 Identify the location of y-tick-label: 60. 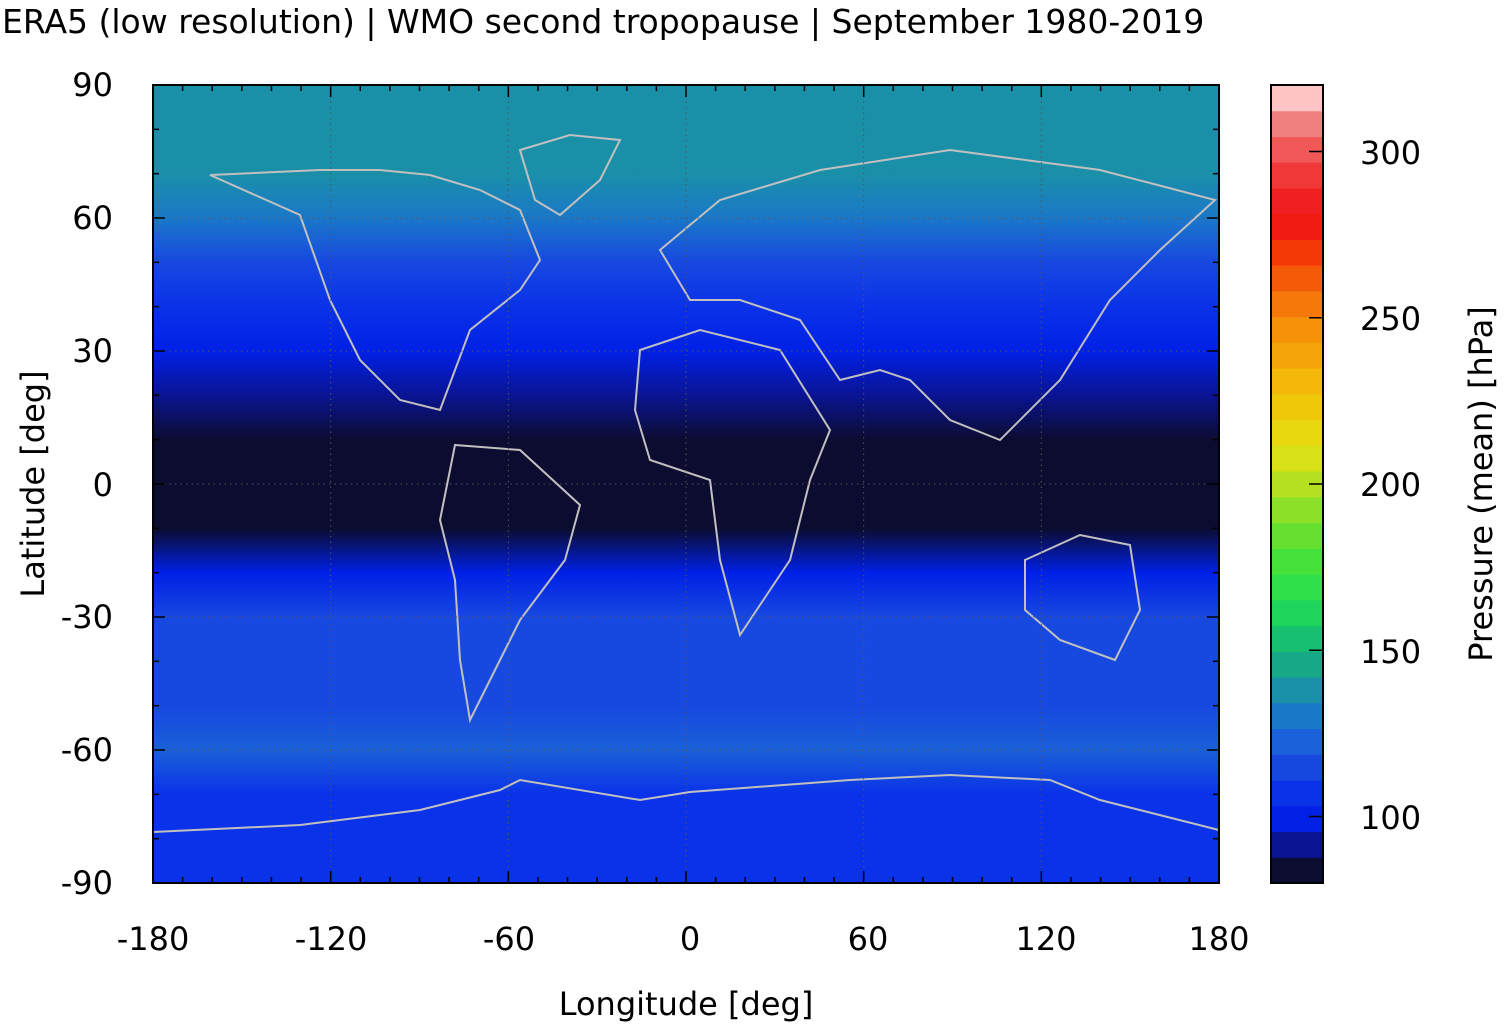
(92, 218).